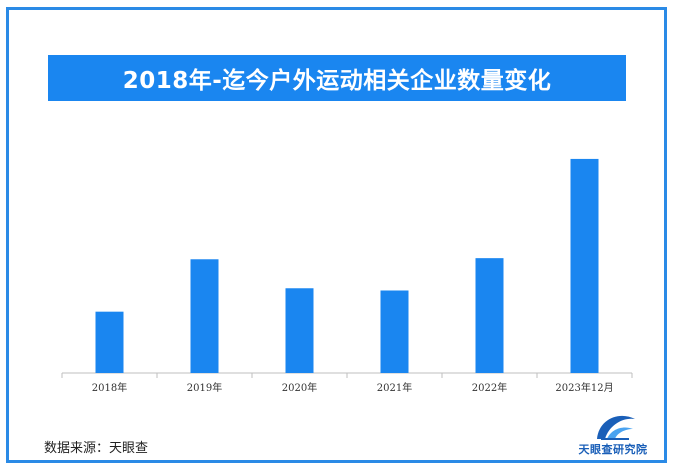 This screenshot has width=679, height=474. Describe the element at coordinates (109, 387) in the screenshot. I see `x-tick-label: 2018年` at that location.